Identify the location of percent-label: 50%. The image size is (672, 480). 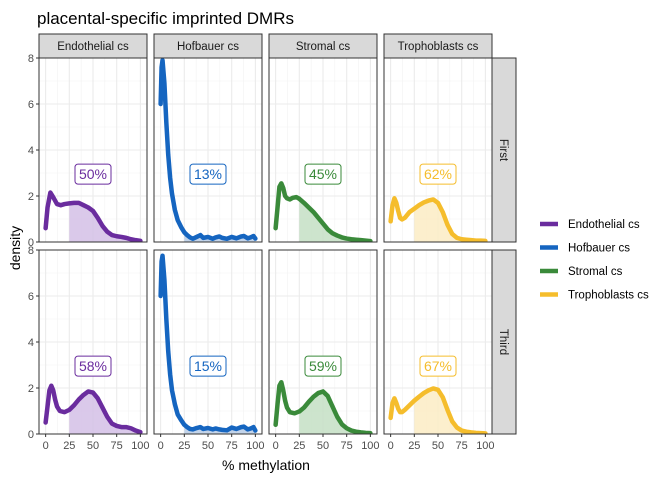
(93, 174).